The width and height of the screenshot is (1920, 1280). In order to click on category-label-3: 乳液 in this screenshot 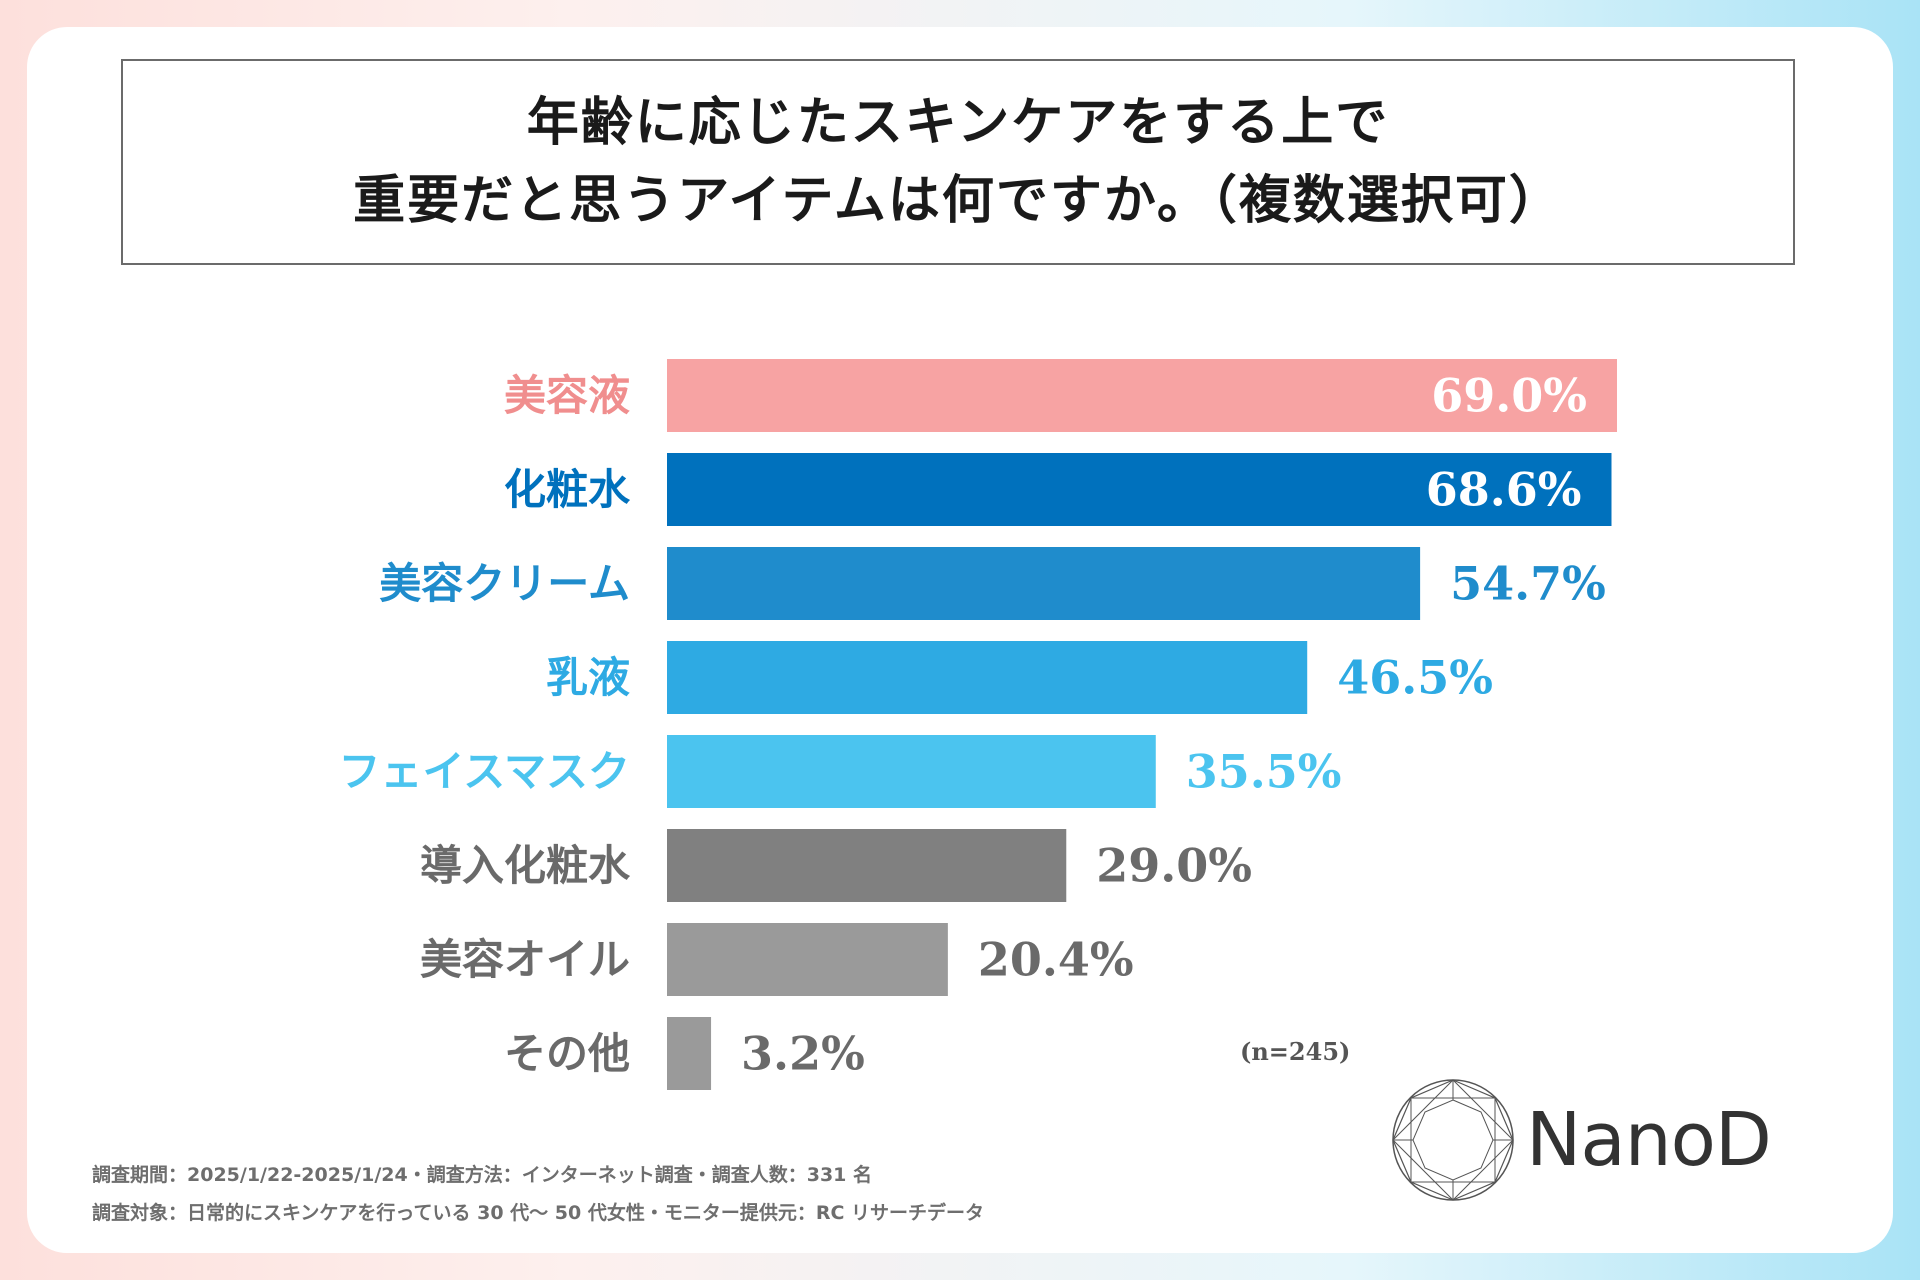, I will do `click(588, 677)`.